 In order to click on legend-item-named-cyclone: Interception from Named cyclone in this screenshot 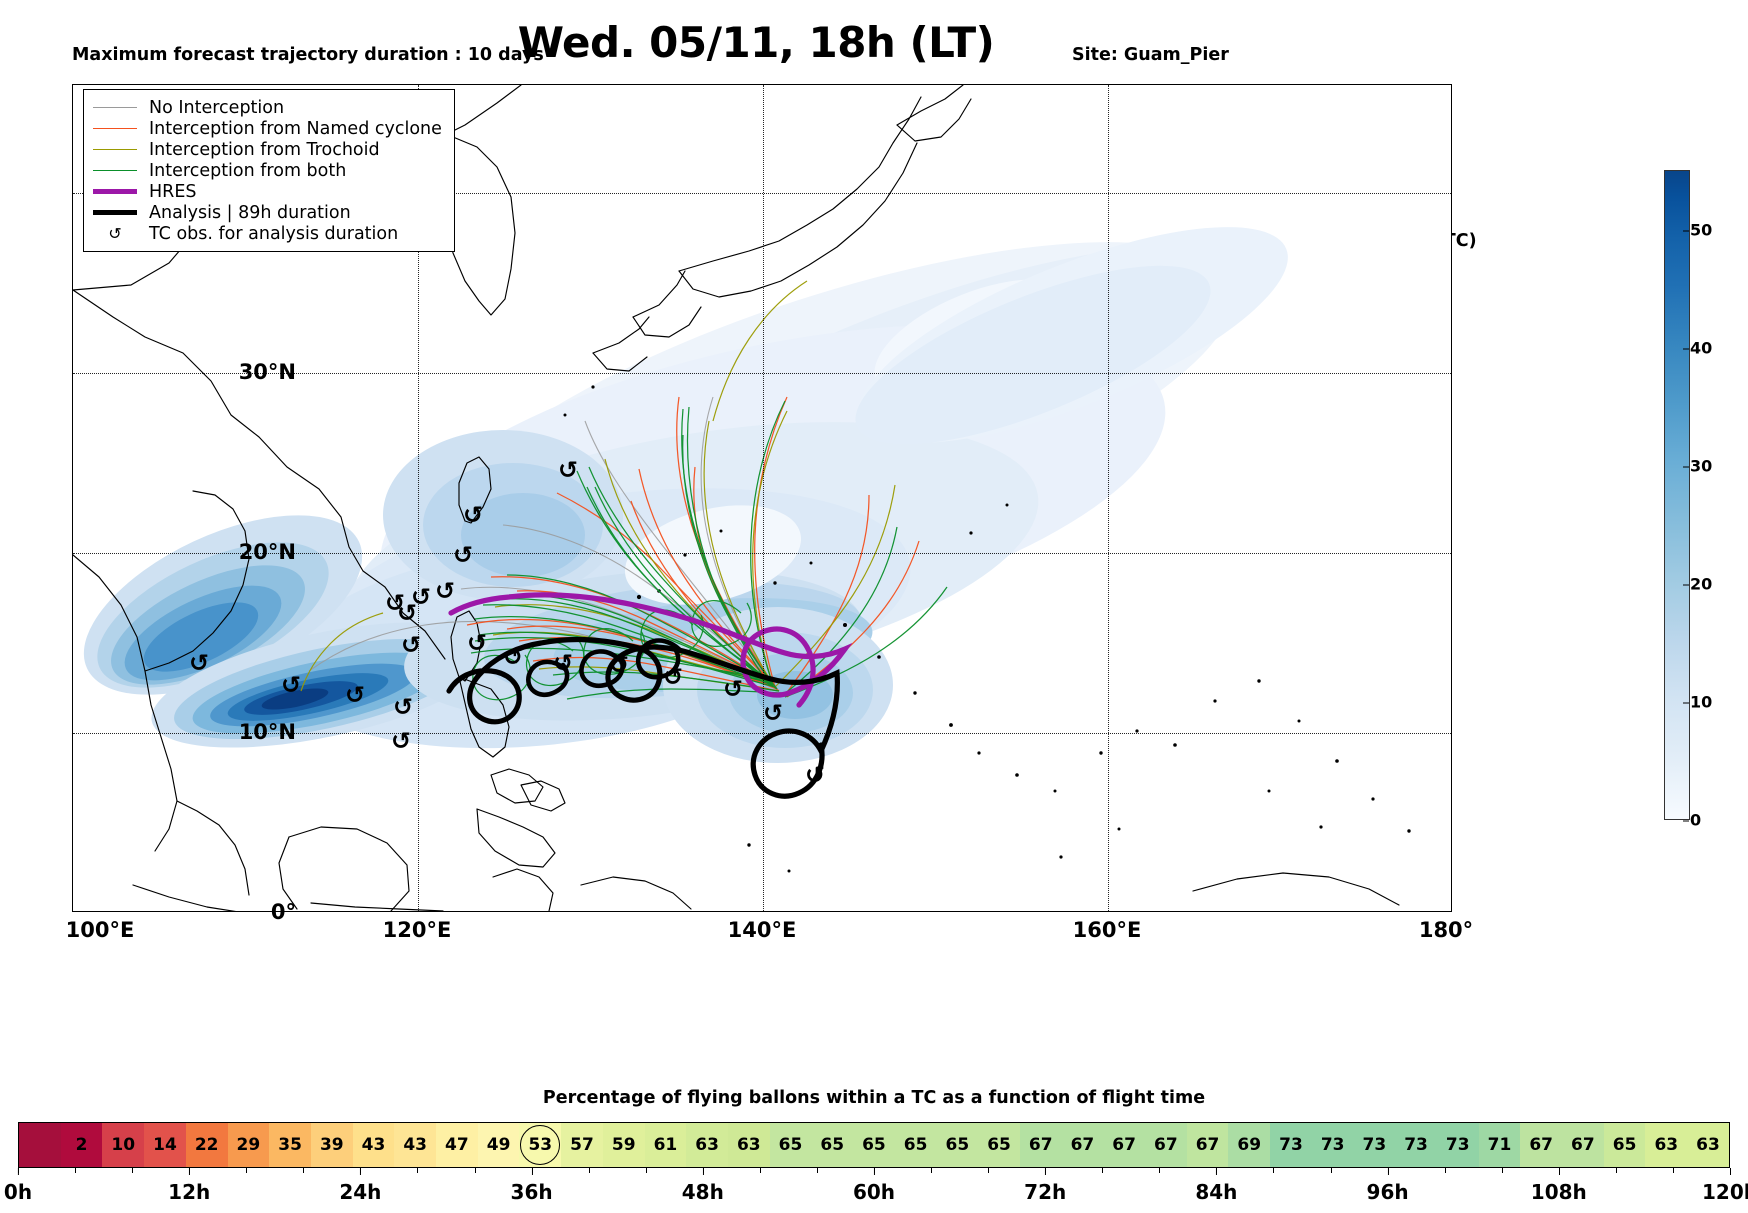, I will do `click(267, 128)`.